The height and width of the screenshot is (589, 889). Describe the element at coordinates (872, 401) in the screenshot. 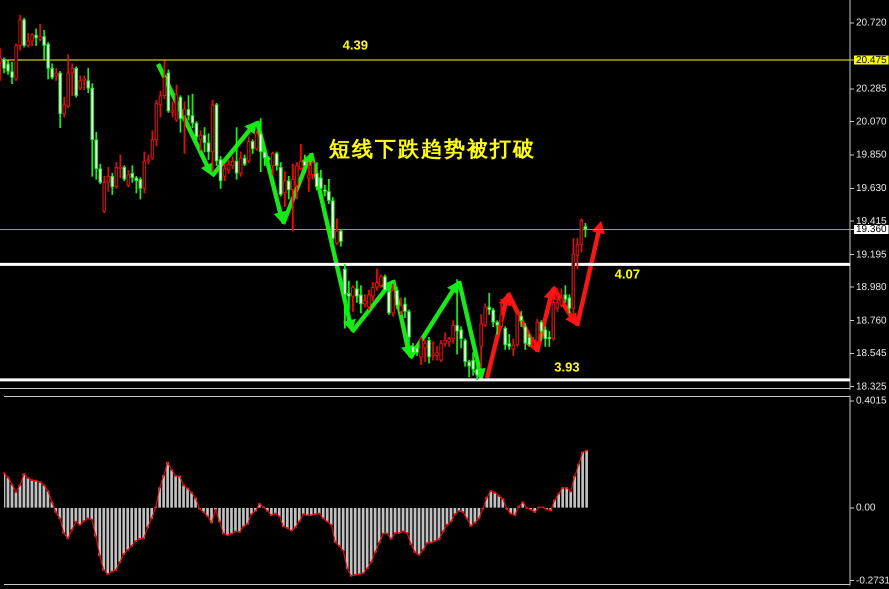

I see `y-tick-label: 0.4015` at that location.